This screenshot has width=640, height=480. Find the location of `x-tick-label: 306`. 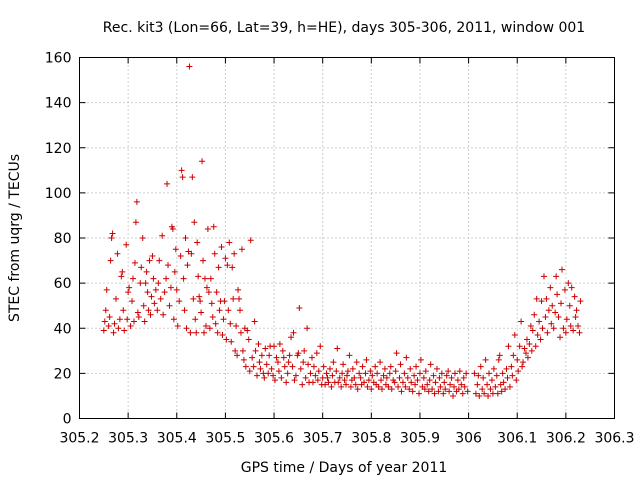

x-tick-label: 306 is located at coordinates (468, 439).